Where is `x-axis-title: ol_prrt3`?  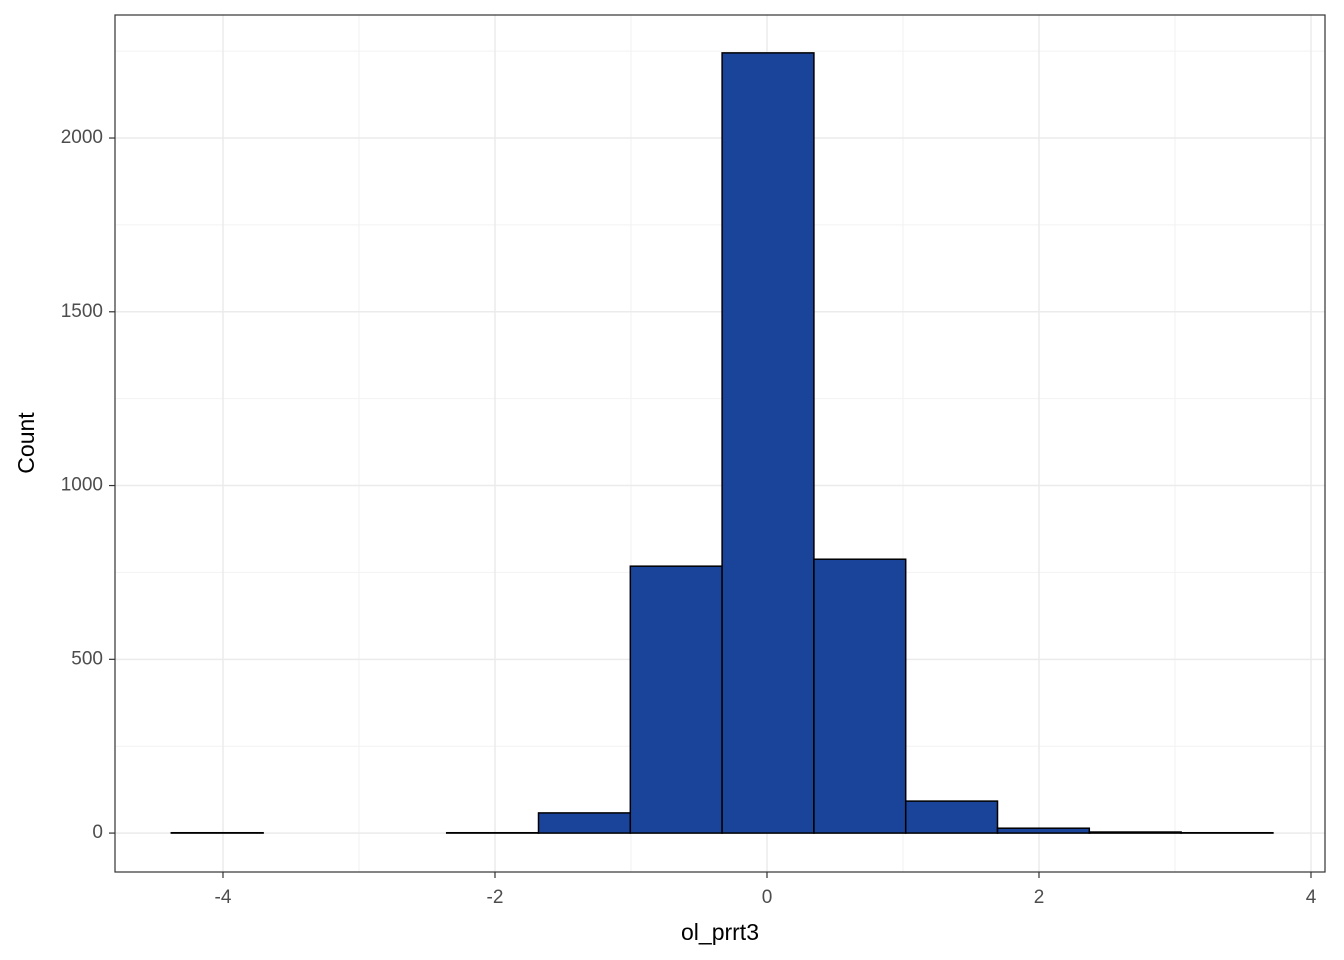
x-axis-title: ol_prrt3 is located at coordinates (720, 932).